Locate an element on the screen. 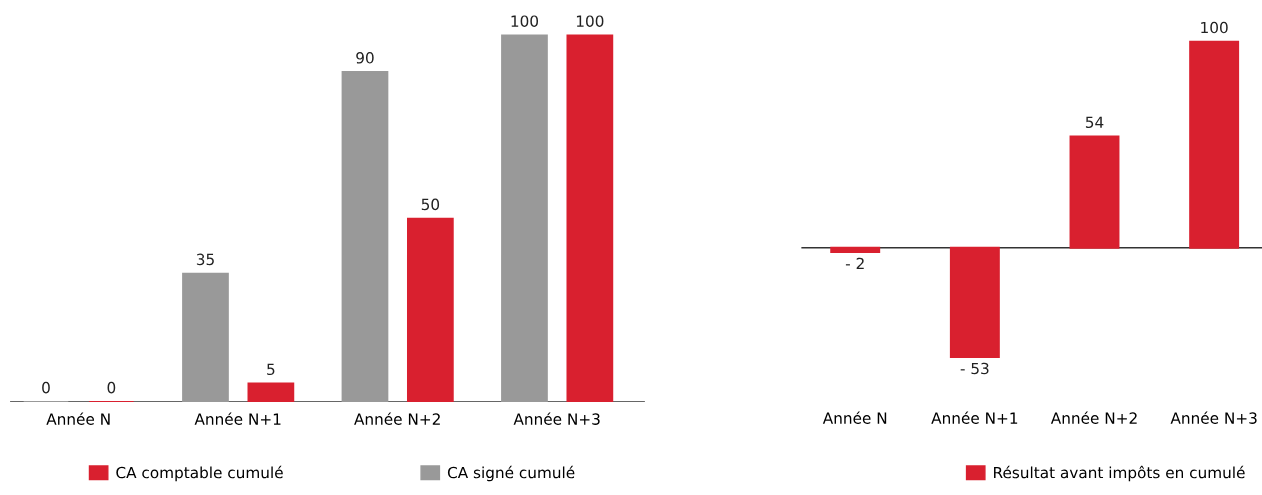 The image size is (1262, 495). legend-label: CA signé cumulé is located at coordinates (511, 473).